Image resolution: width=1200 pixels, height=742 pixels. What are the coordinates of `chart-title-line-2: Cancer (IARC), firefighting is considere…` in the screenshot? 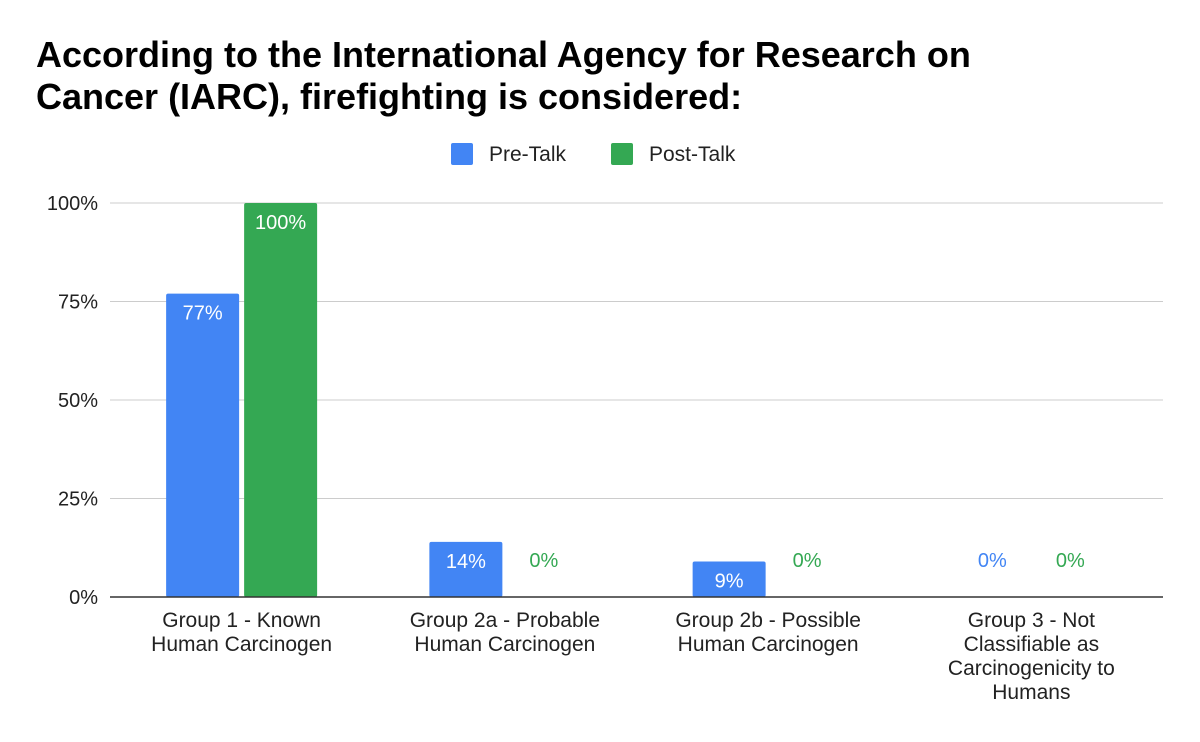 It's located at (389, 96).